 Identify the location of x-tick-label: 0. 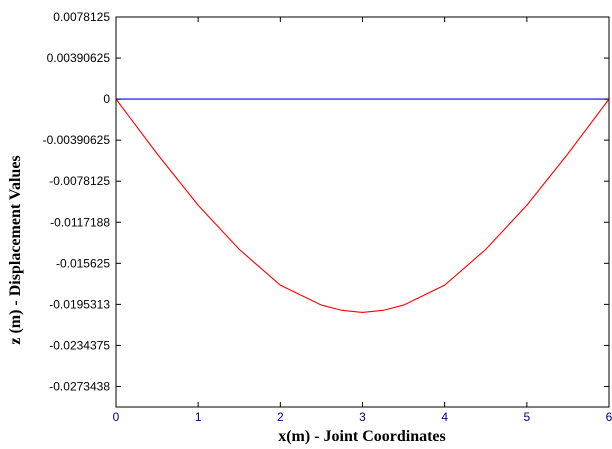
(116, 417).